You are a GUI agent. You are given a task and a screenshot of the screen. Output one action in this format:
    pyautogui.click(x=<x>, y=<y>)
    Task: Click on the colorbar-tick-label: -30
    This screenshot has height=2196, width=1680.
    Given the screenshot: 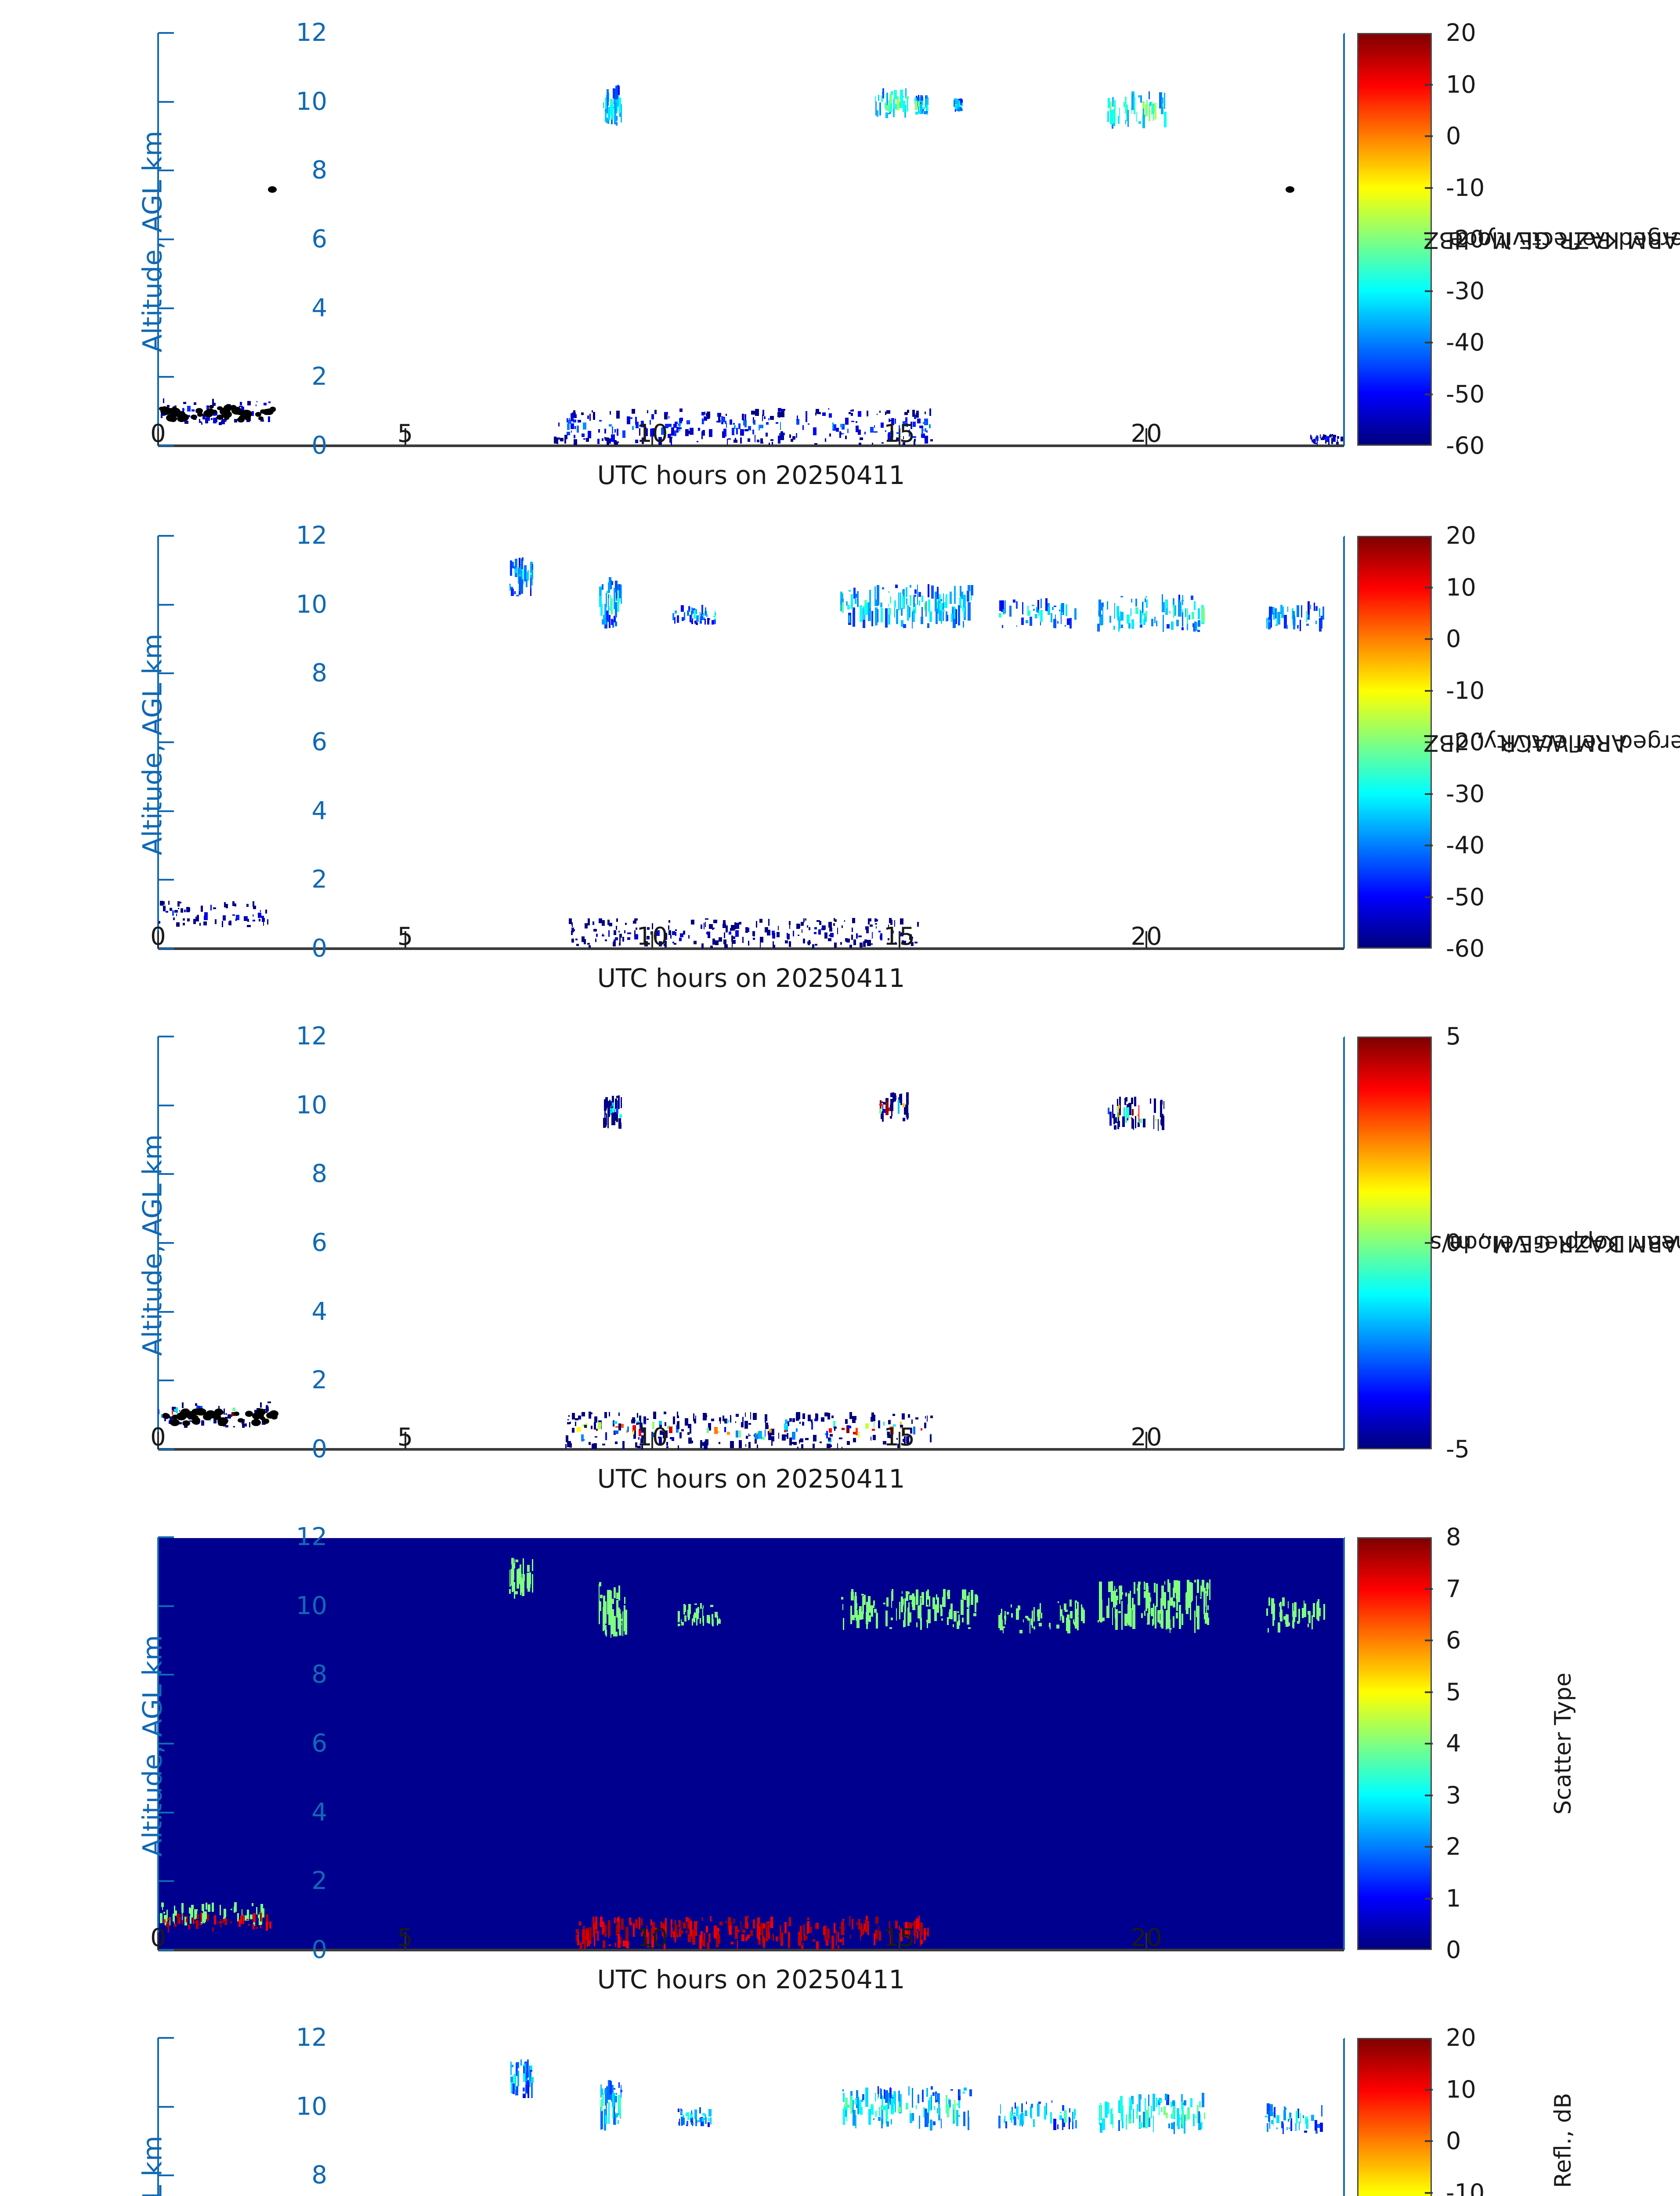 What is the action you would take?
    pyautogui.click(x=1466, y=794)
    